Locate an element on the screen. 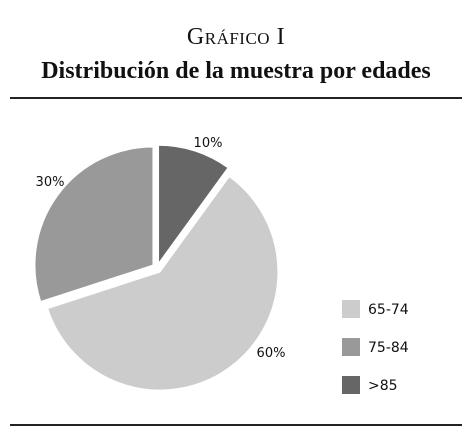 The height and width of the screenshot is (438, 472). bottom-rule is located at coordinates (236, 425).